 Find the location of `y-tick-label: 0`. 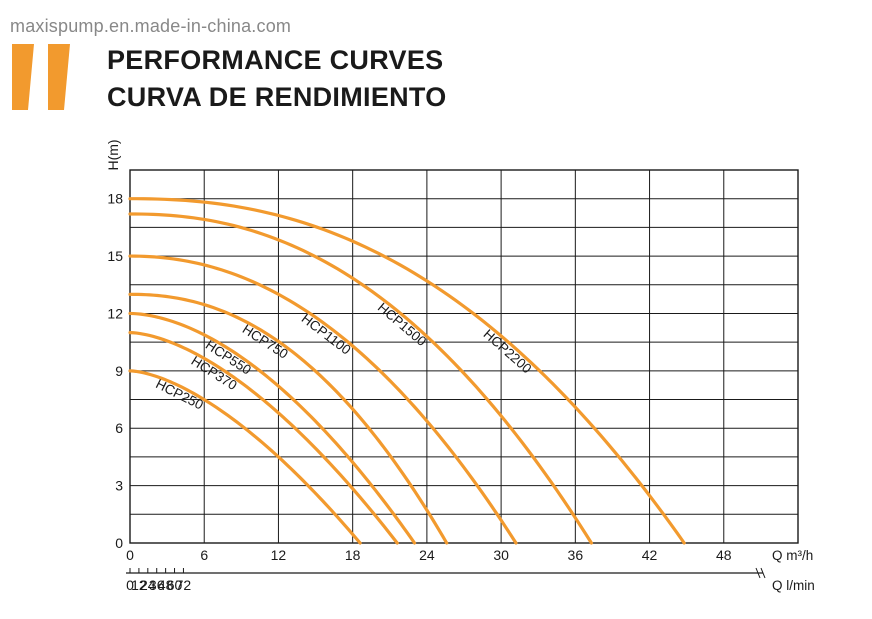

y-tick-label: 0 is located at coordinates (119, 543).